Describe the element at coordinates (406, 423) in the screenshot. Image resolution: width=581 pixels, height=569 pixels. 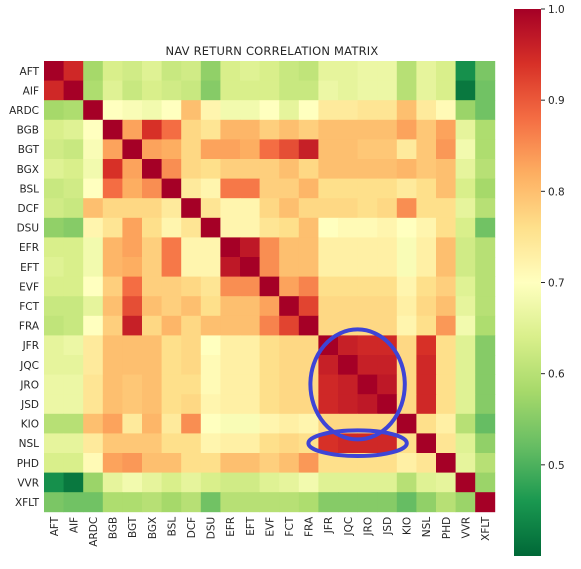
I see `heatmap-cell-KIO-KIO` at that location.